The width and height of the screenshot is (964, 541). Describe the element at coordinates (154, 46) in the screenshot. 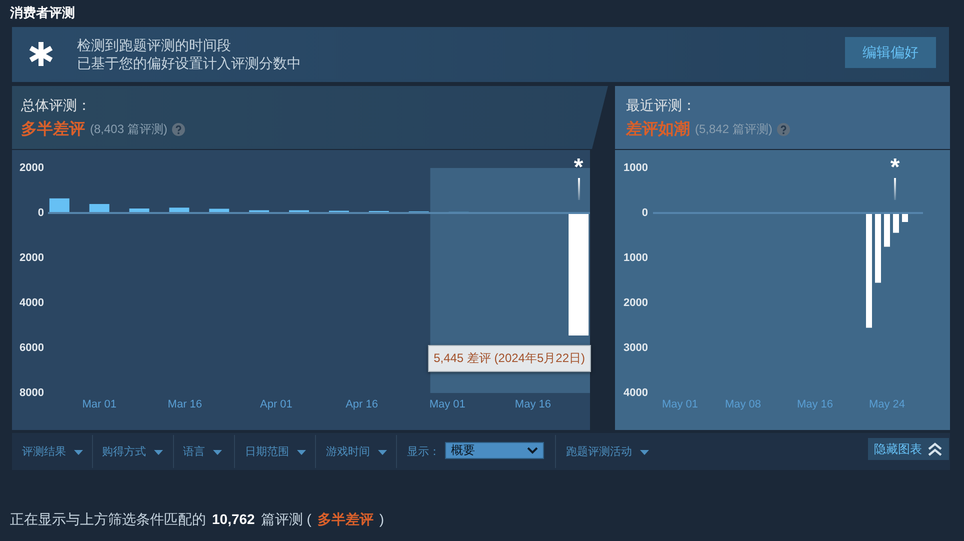

I see `text: 检测到跑题评测的时间段` at that location.